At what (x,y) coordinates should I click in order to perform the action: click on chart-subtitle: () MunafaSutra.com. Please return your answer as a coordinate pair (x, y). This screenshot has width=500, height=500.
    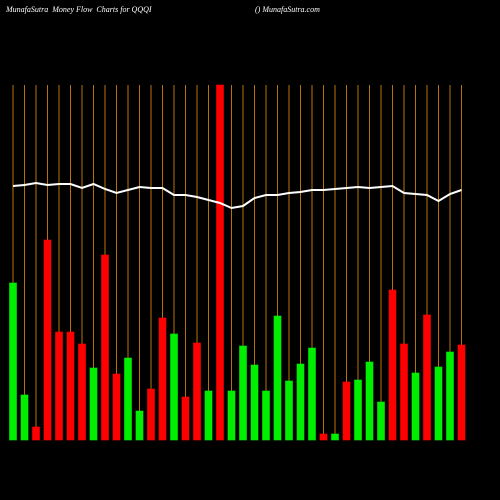
    Looking at the image, I should click on (287, 9).